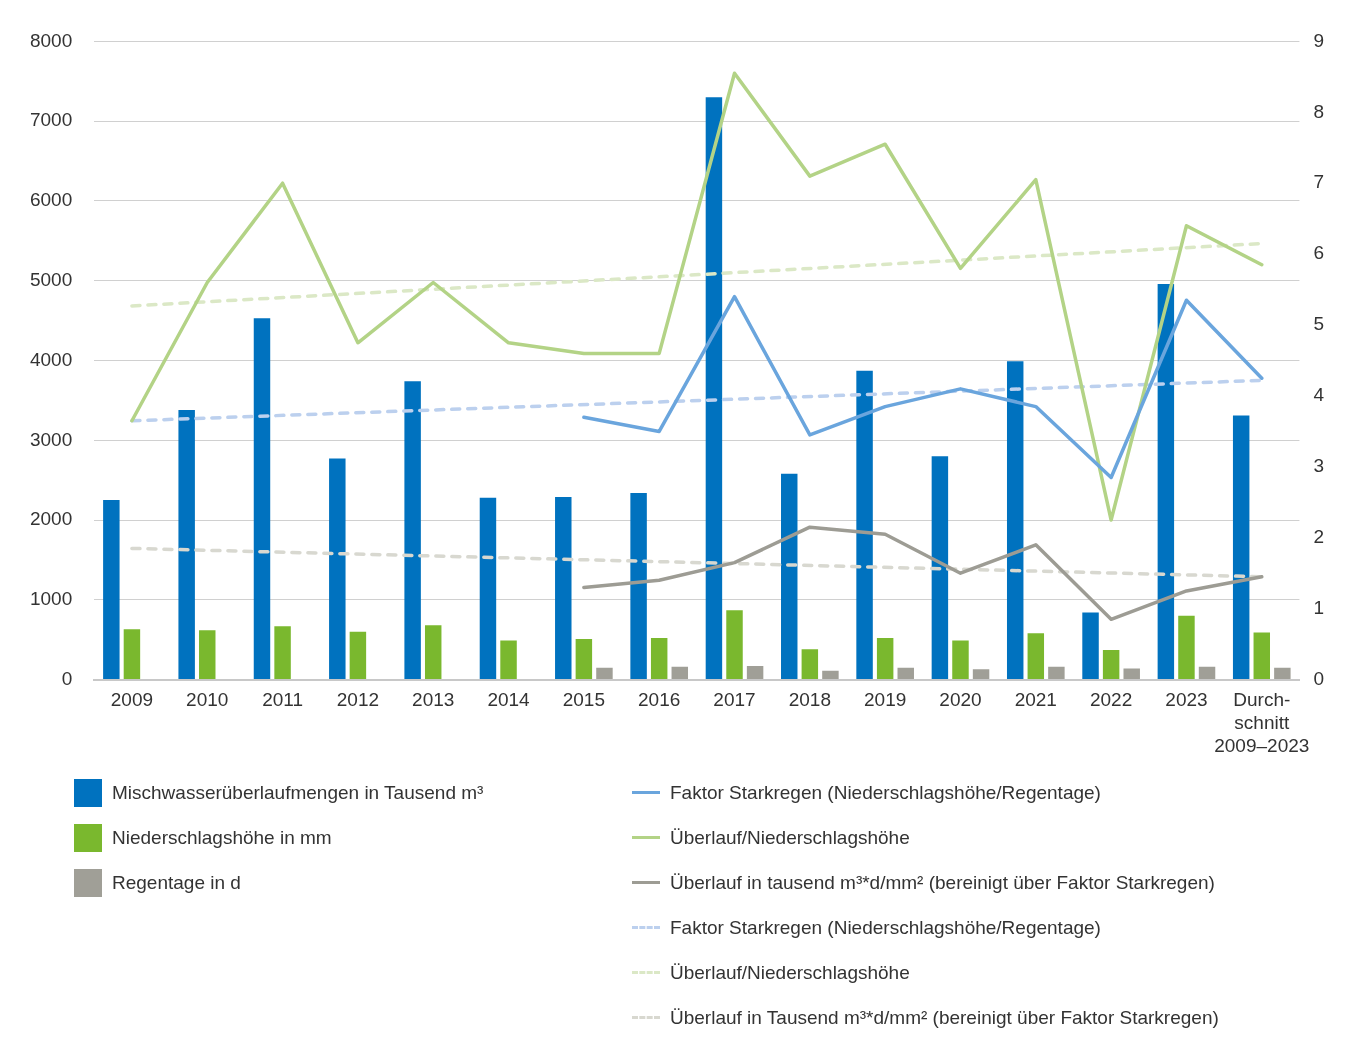 The height and width of the screenshot is (1052, 1357). I want to click on x-tick-label: 2009, so click(132, 700).